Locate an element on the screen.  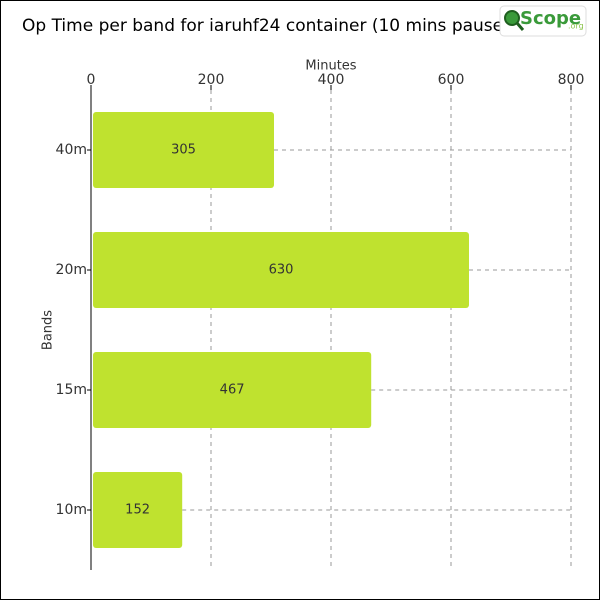
y-tick-label: 40m is located at coordinates (71, 150).